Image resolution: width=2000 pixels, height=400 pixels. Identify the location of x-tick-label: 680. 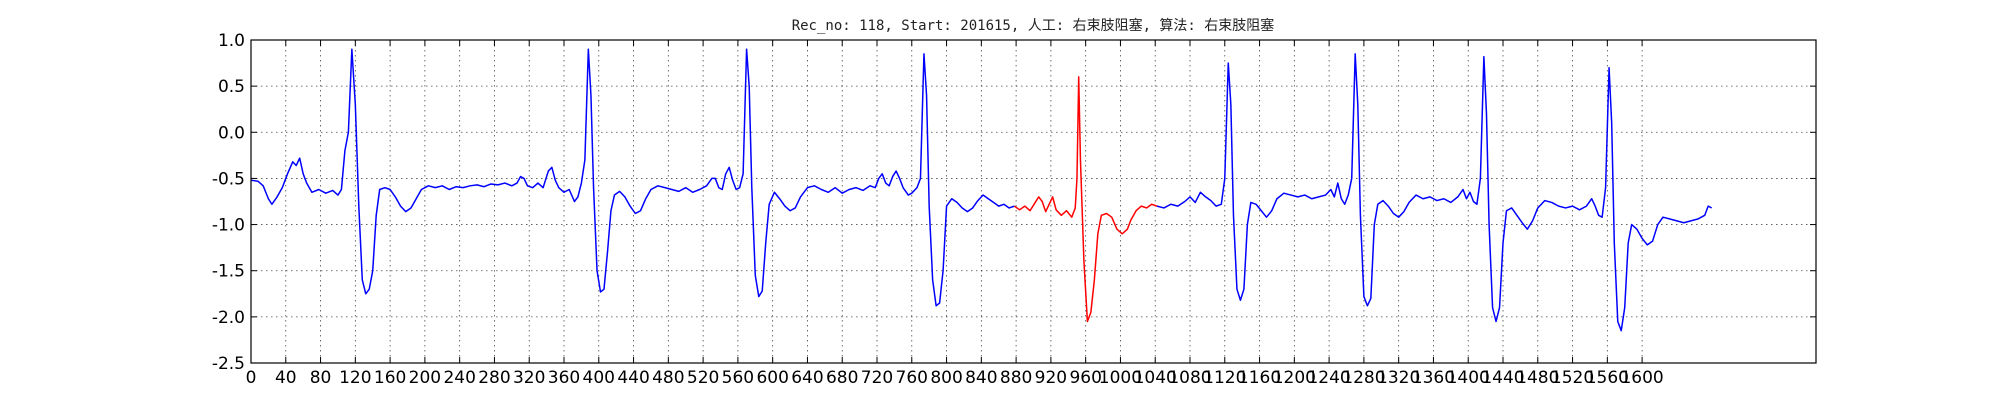
(842, 378).